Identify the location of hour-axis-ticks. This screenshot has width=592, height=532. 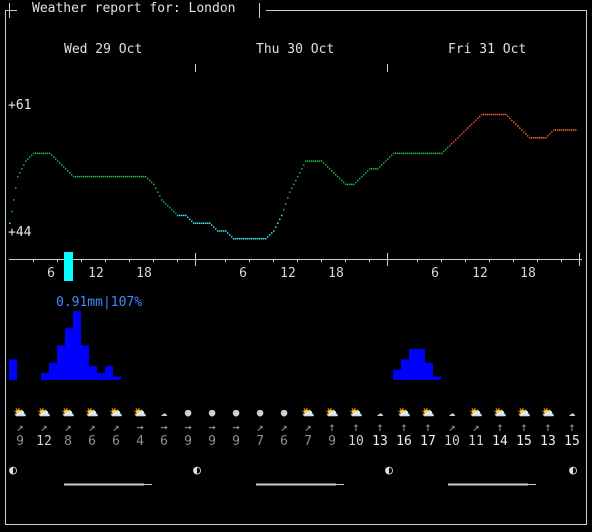
(297, 260).